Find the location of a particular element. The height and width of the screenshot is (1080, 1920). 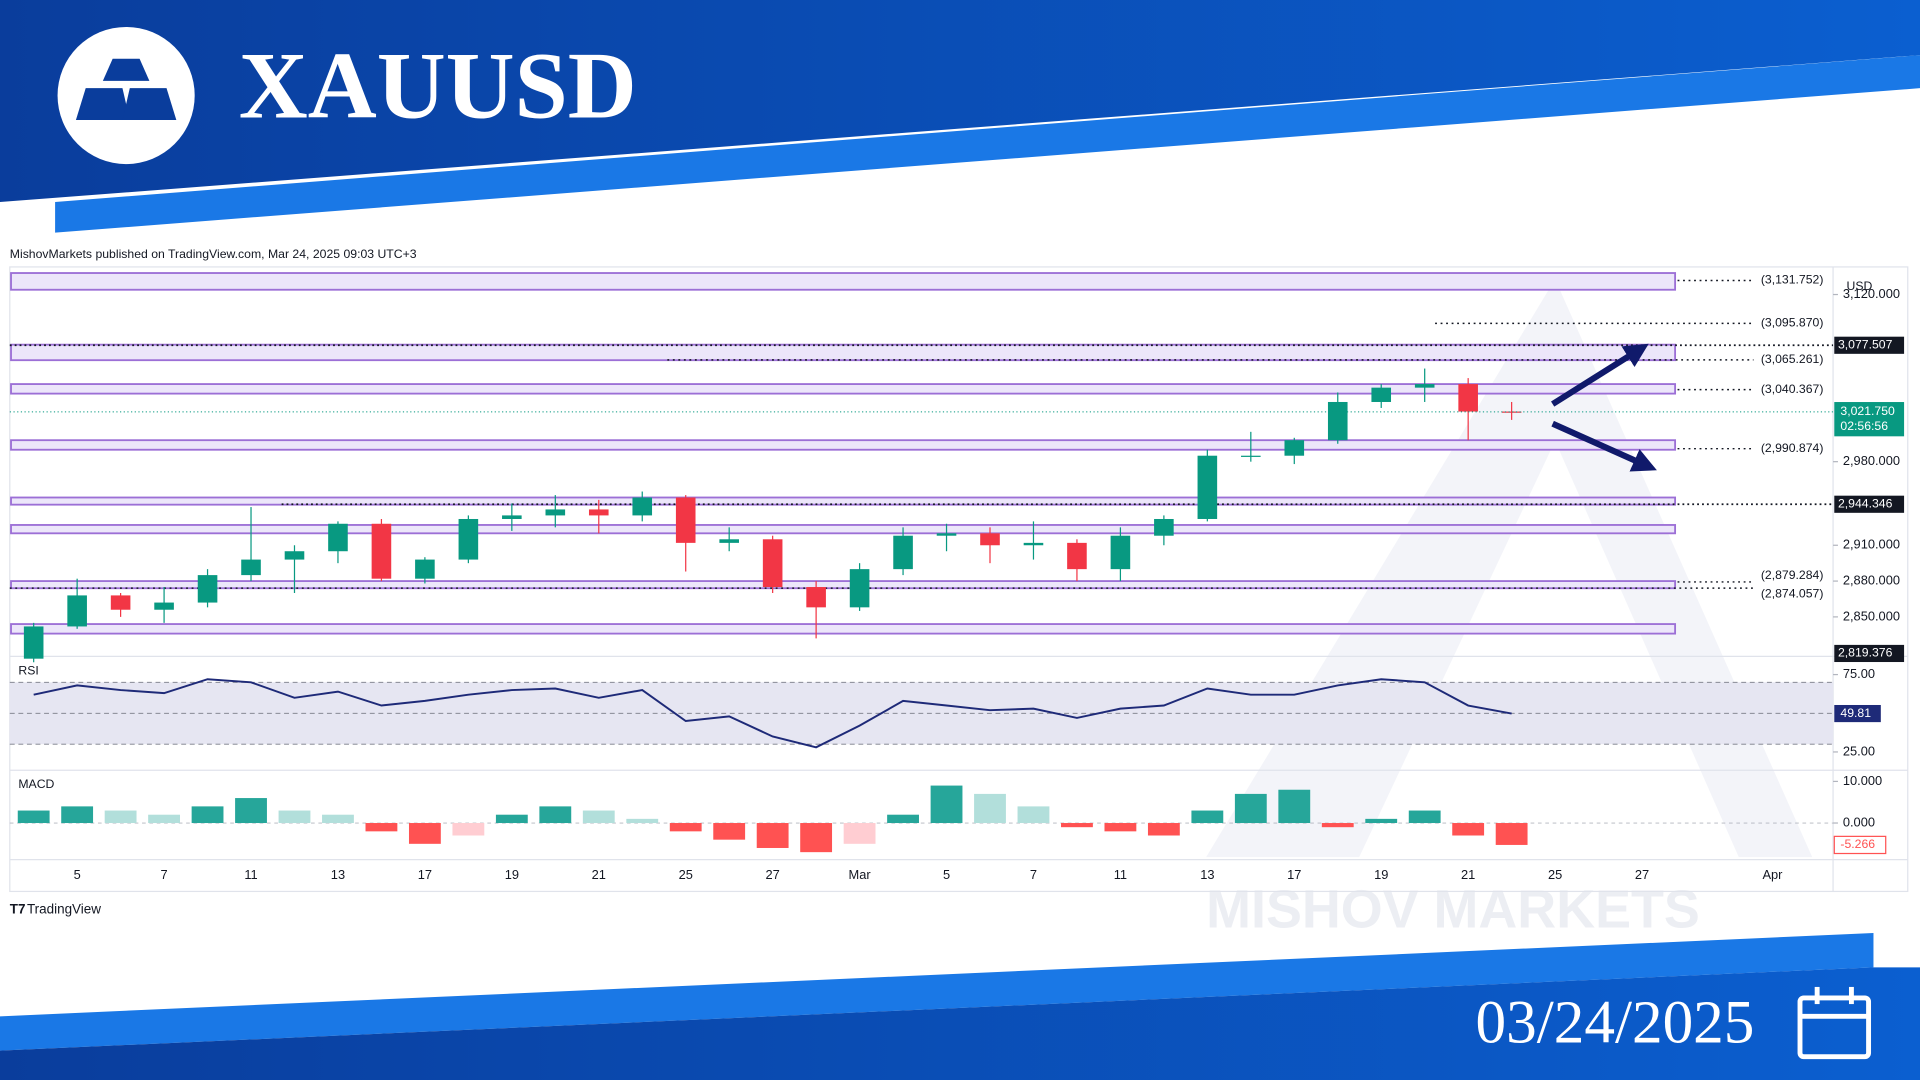

countdown: 02:56:56 is located at coordinates (1864, 426).